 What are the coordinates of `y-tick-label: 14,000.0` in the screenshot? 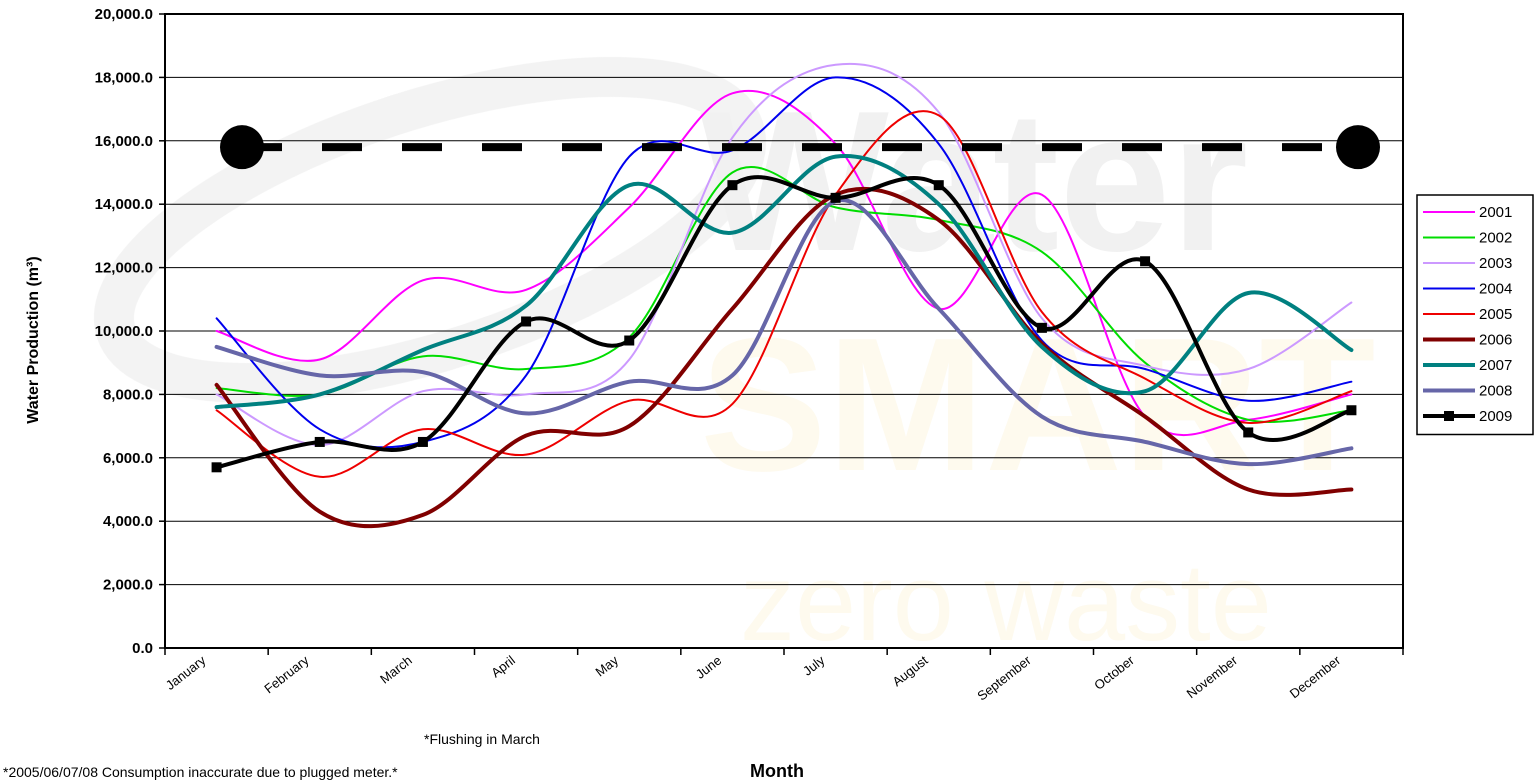 It's located at (124, 204).